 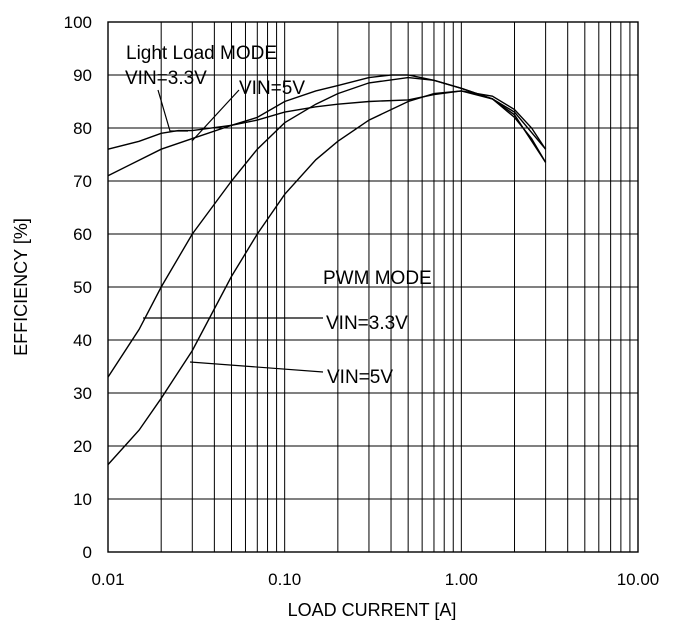 What do you see at coordinates (82, 128) in the screenshot?
I see `y-tick-label: 80` at bounding box center [82, 128].